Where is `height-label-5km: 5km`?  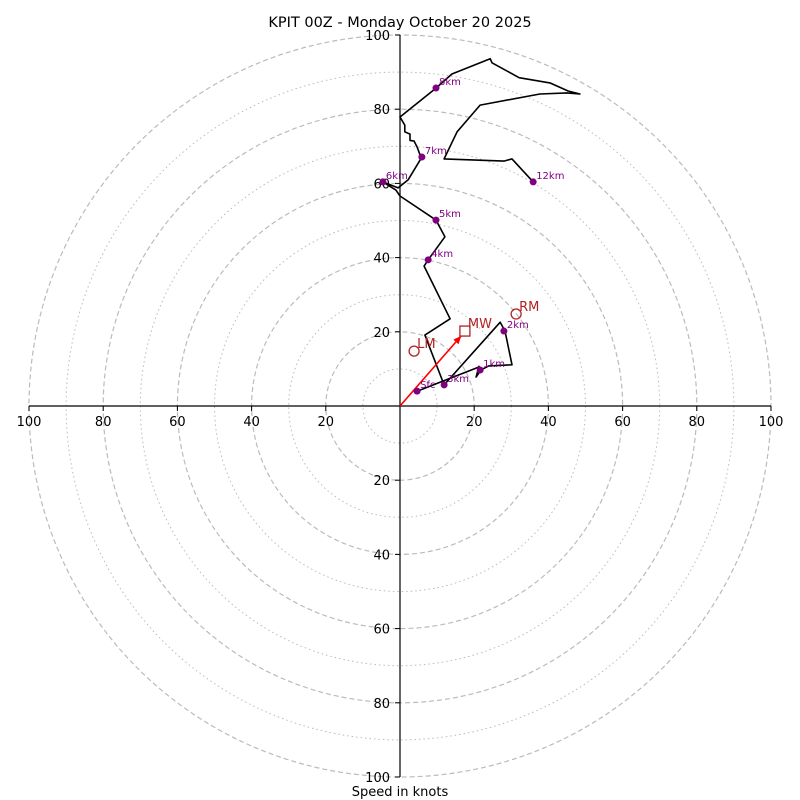
height-label-5km: 5km is located at coordinates (450, 214).